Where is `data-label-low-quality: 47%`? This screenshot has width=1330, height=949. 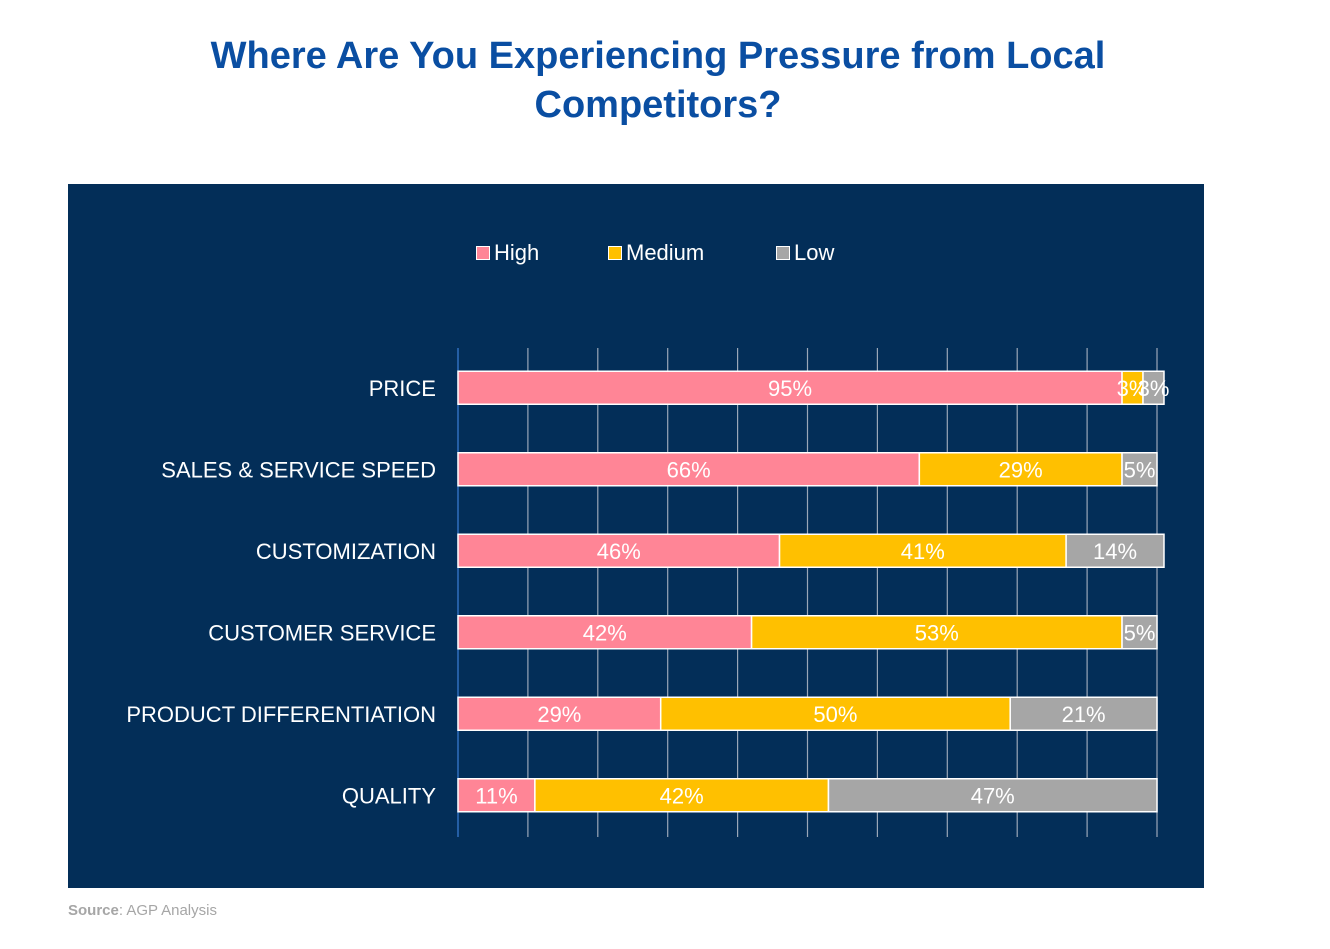 data-label-low-quality: 47% is located at coordinates (993, 795).